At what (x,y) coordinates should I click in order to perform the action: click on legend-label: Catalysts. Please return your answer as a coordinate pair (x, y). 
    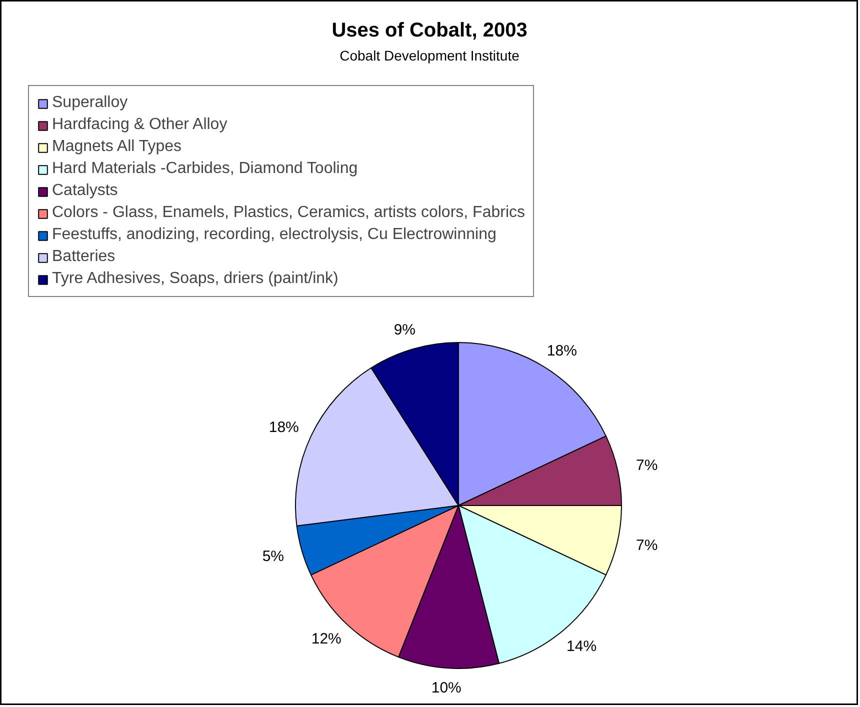
    Looking at the image, I should click on (85, 191).